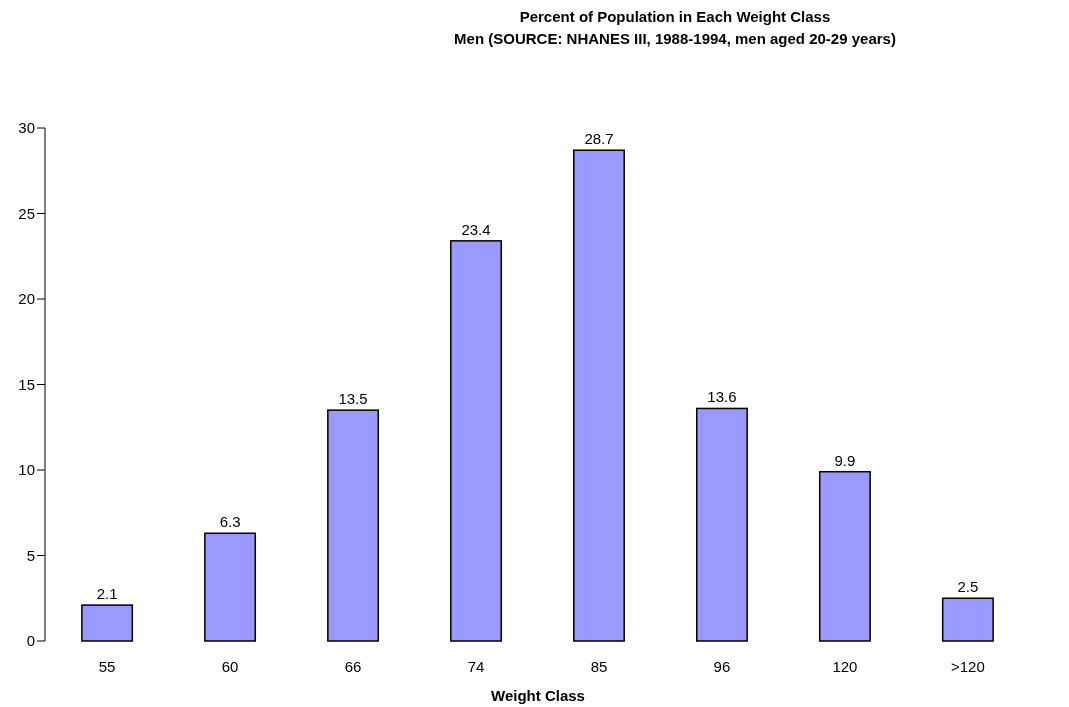 The image size is (1069, 707). Describe the element at coordinates (353, 399) in the screenshot. I see `data-label: 13.5` at that location.